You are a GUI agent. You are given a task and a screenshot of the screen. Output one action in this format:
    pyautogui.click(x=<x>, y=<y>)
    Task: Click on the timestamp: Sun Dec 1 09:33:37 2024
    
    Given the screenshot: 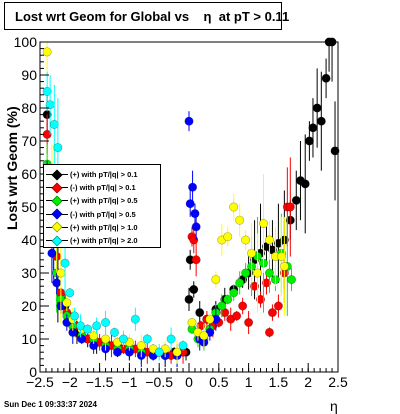 What is the action you would take?
    pyautogui.click(x=50, y=404)
    